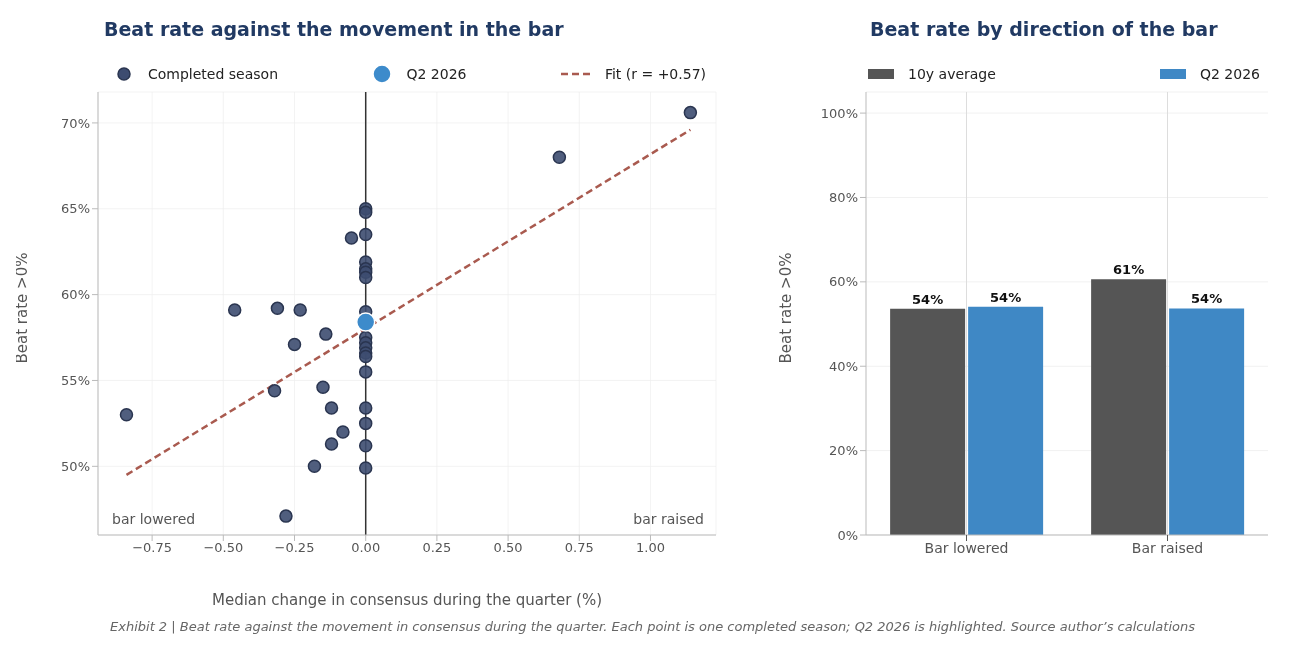 The height and width of the screenshot is (668, 1289). What do you see at coordinates (213, 74) in the screenshot?
I see `legend-label: Completed season` at bounding box center [213, 74].